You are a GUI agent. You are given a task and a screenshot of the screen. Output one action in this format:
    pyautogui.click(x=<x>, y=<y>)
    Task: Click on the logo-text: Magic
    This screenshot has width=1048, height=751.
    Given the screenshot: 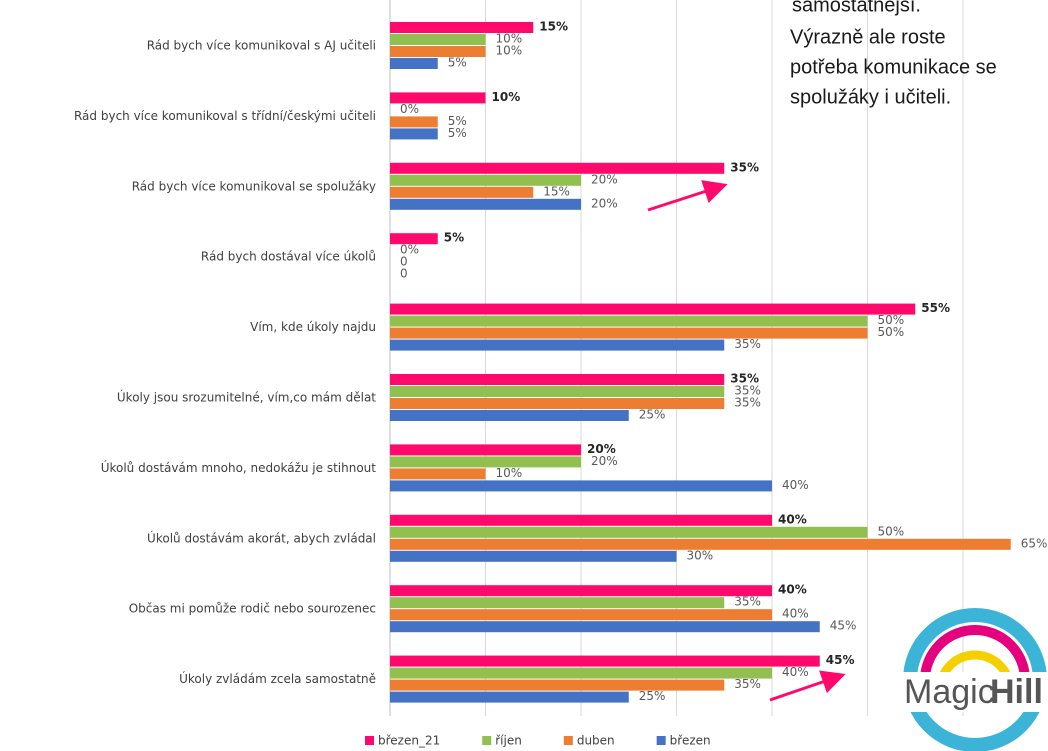 What is the action you would take?
    pyautogui.click(x=949, y=692)
    